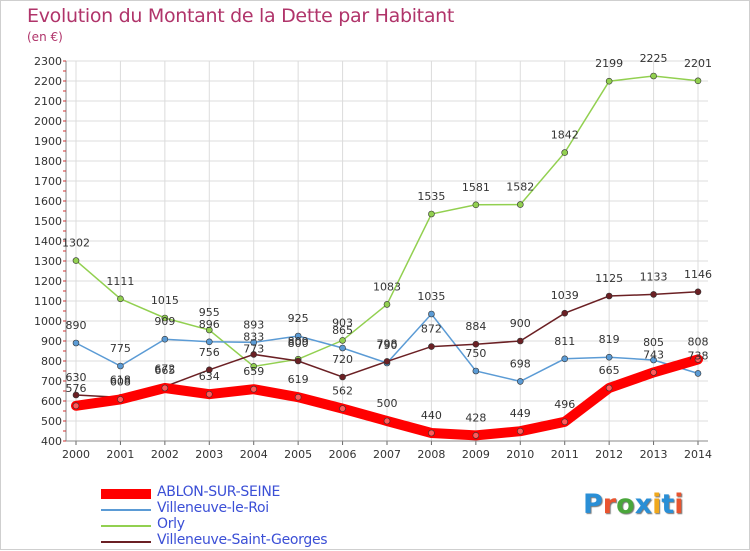 The width and height of the screenshot is (750, 551). What do you see at coordinates (209, 352) in the screenshot?
I see `data-label: 756` at bounding box center [209, 352].